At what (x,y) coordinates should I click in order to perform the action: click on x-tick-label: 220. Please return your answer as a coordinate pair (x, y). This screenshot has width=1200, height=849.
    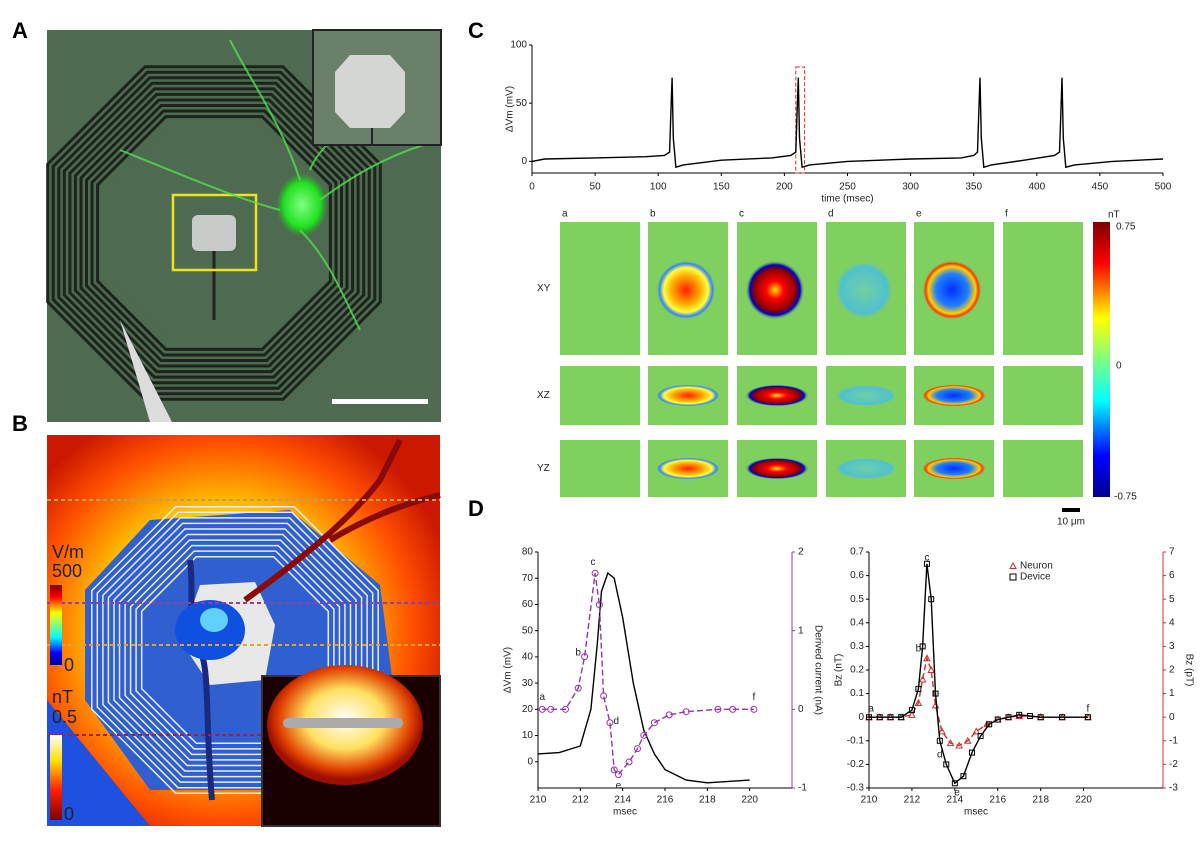
    Looking at the image, I should click on (749, 800).